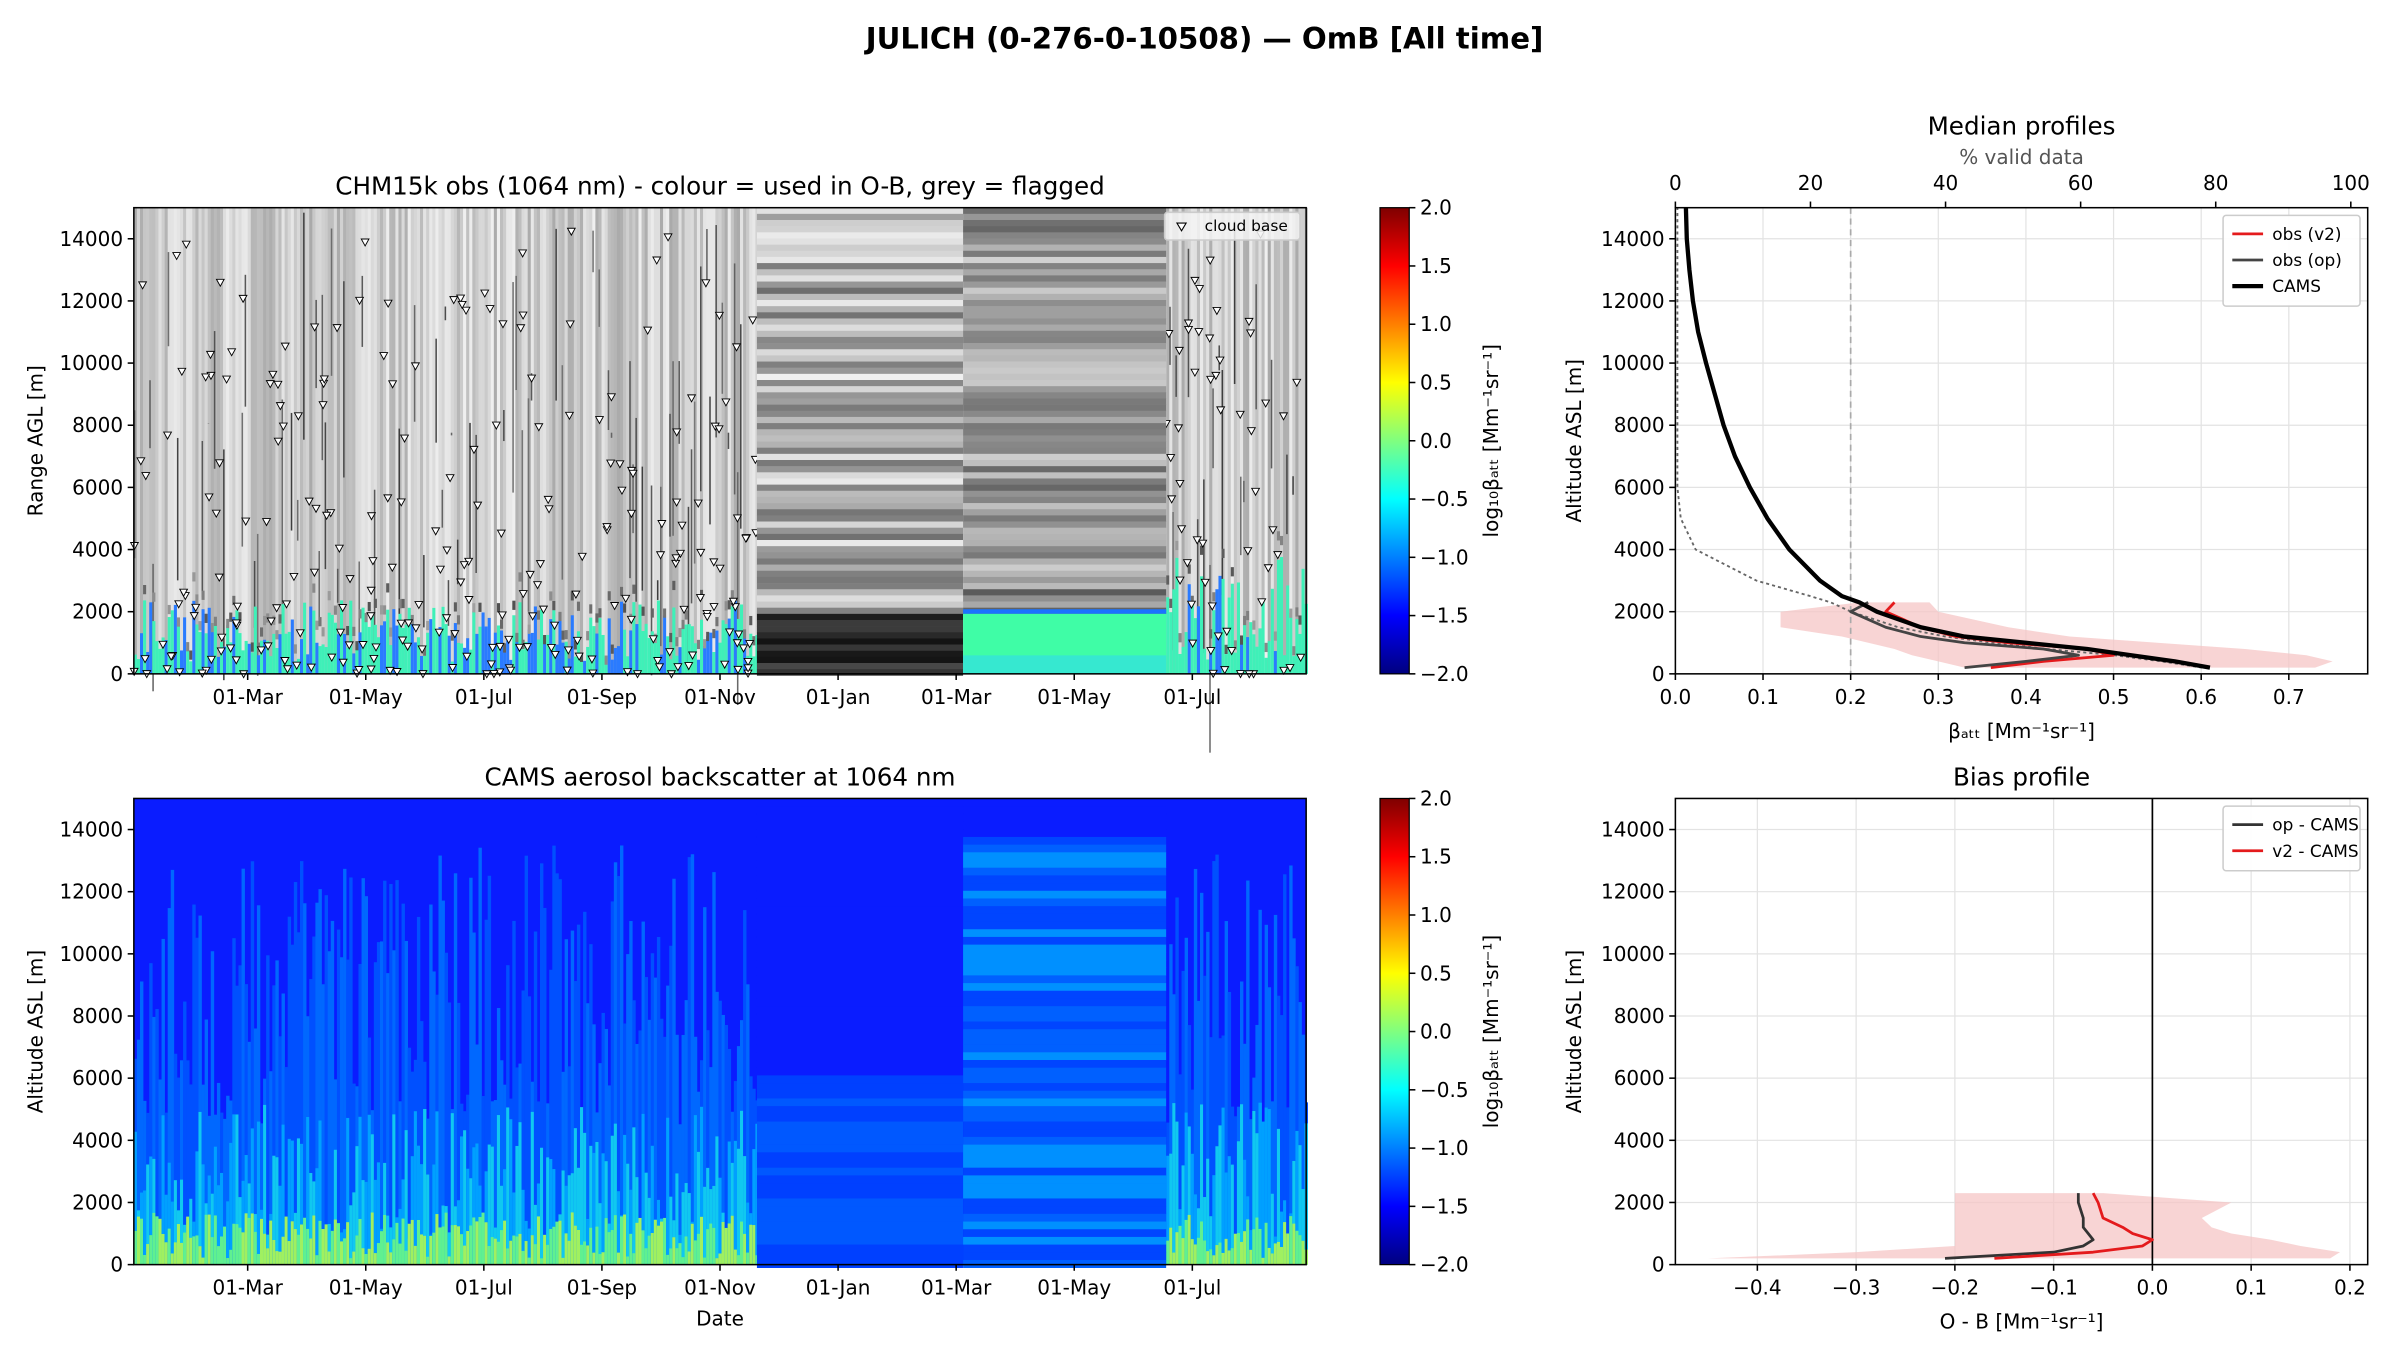 The width and height of the screenshot is (2400, 1350). What do you see at coordinates (97, 1078) in the screenshot?
I see `y-tick-label: 6000` at bounding box center [97, 1078].